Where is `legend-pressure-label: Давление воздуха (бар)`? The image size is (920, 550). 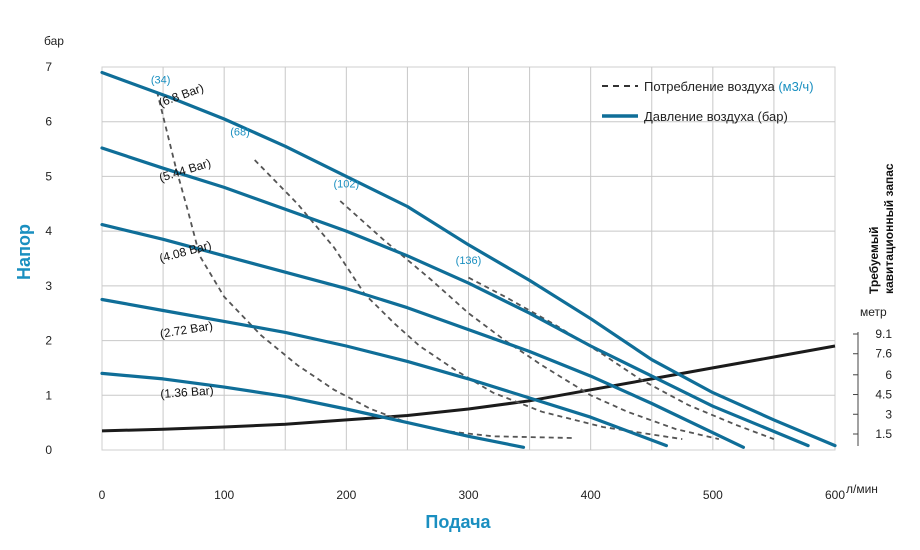
legend-pressure-label: Давление воздуха (бар) is located at coordinates (716, 116).